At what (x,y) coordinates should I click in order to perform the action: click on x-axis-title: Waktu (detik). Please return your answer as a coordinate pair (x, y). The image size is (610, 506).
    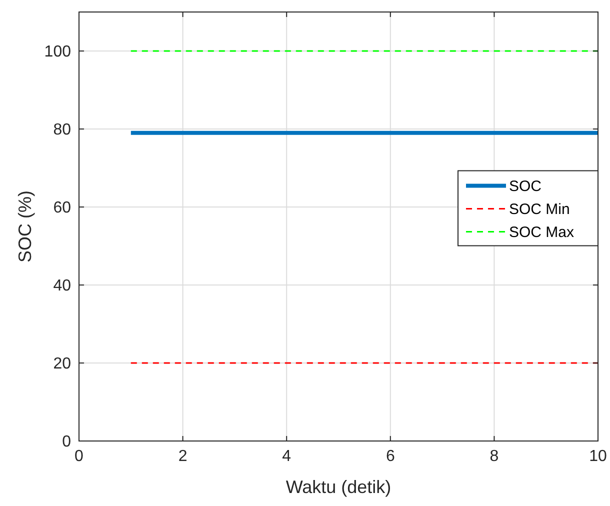
    Looking at the image, I should click on (339, 487).